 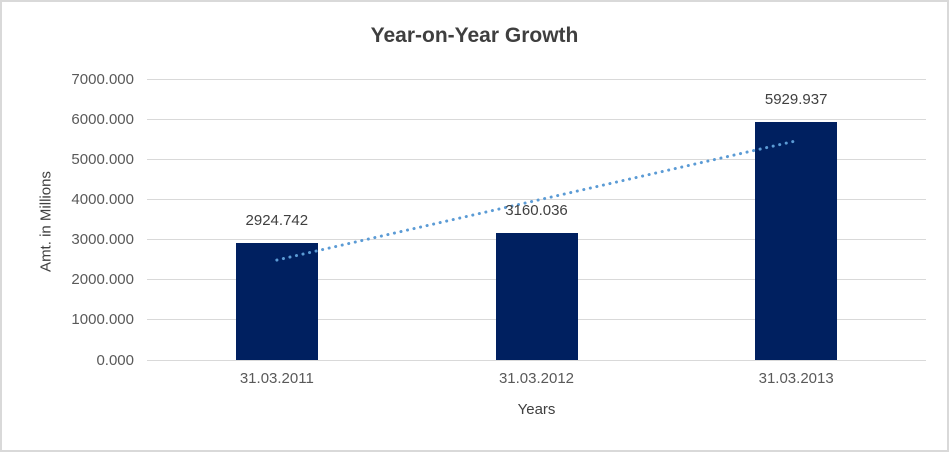 I want to click on y-axis-tick-label: 7000.000, so click(x=102, y=79).